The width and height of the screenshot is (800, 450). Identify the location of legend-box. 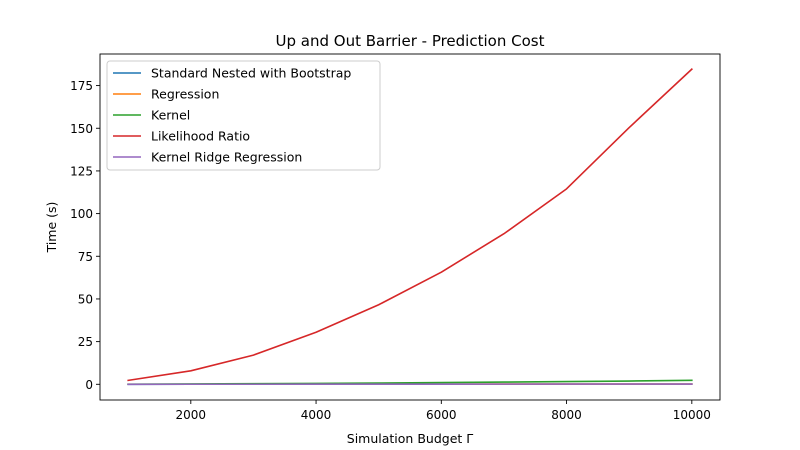
(243, 115).